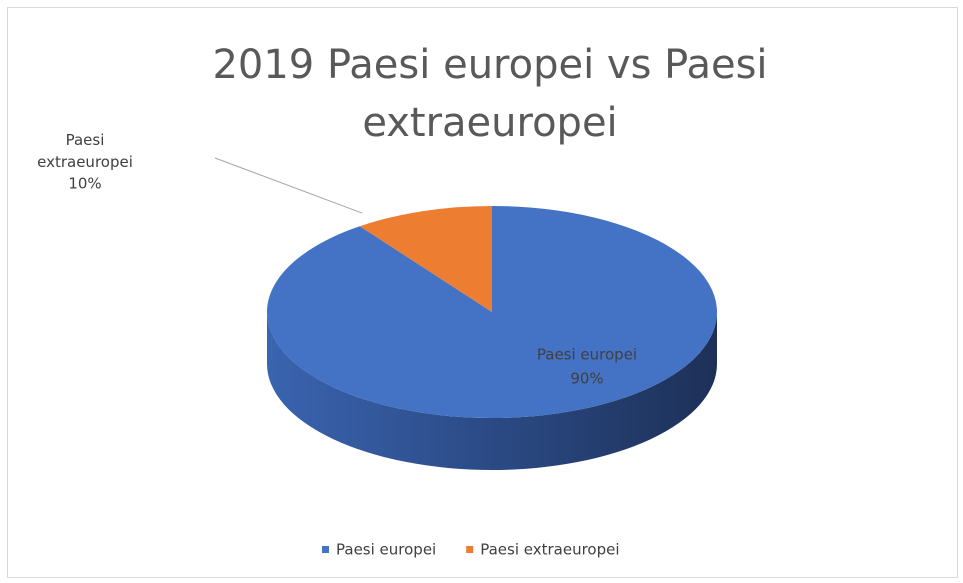 The image size is (963, 583). What do you see at coordinates (84, 184) in the screenshot?
I see `data-label-value: 10%` at bounding box center [84, 184].